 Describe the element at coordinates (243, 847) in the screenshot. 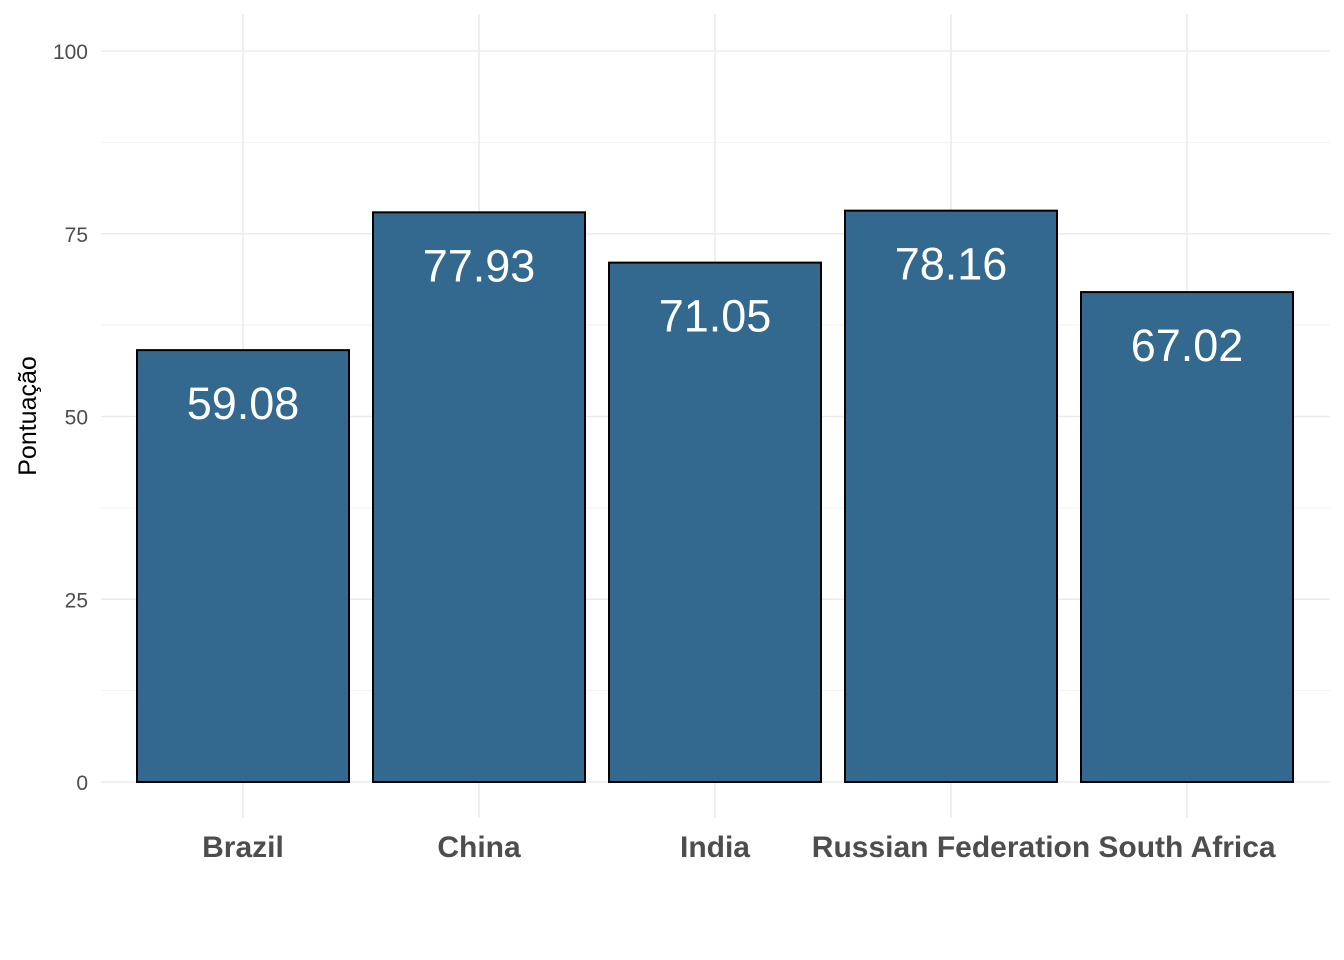

I see `x-tick-label: Brazil` at that location.